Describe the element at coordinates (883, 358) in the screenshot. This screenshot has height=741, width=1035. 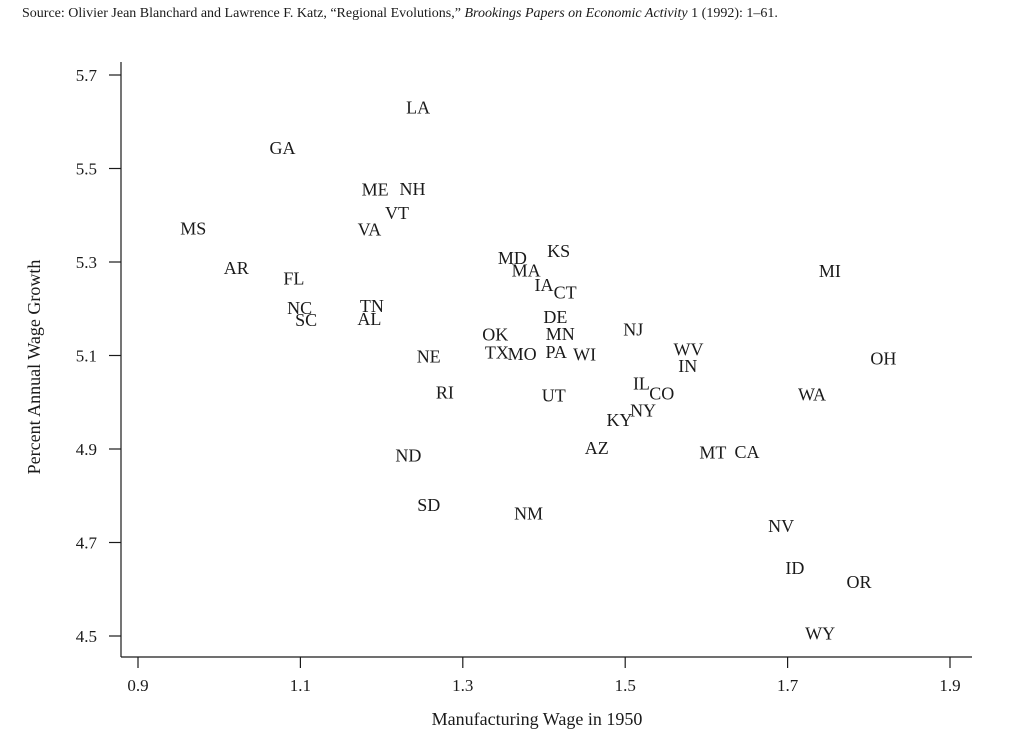
I see `point-oh: OH` at that location.